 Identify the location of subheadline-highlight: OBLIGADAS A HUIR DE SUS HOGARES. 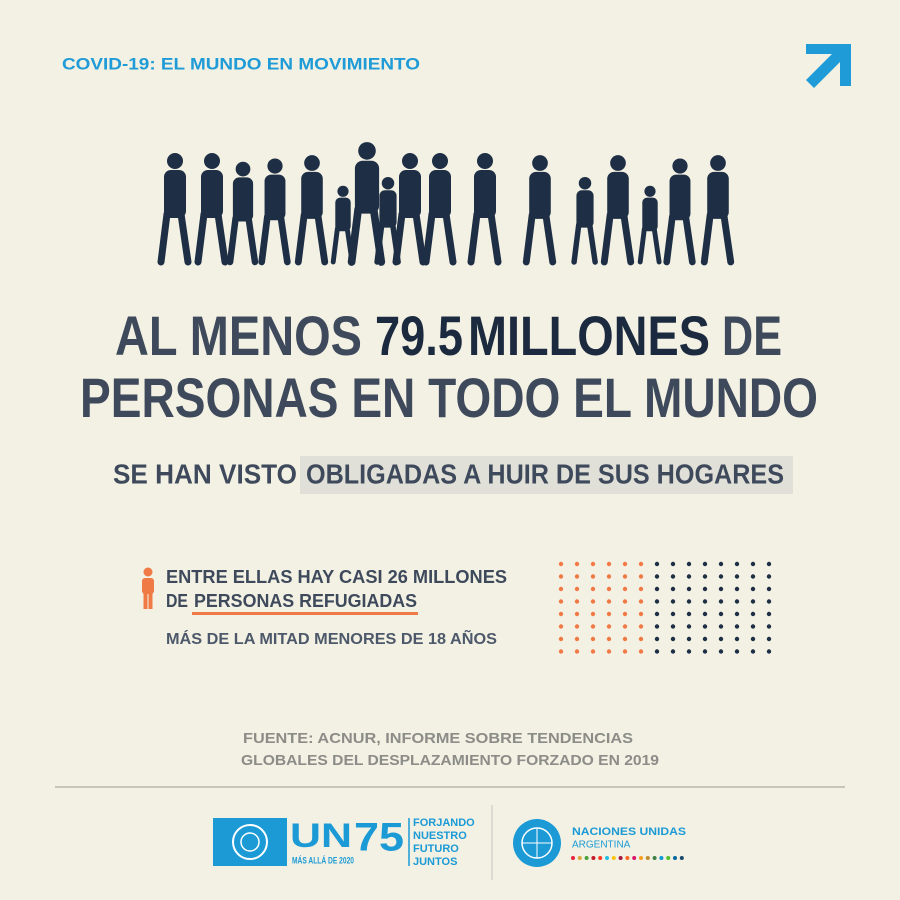
(545, 473).